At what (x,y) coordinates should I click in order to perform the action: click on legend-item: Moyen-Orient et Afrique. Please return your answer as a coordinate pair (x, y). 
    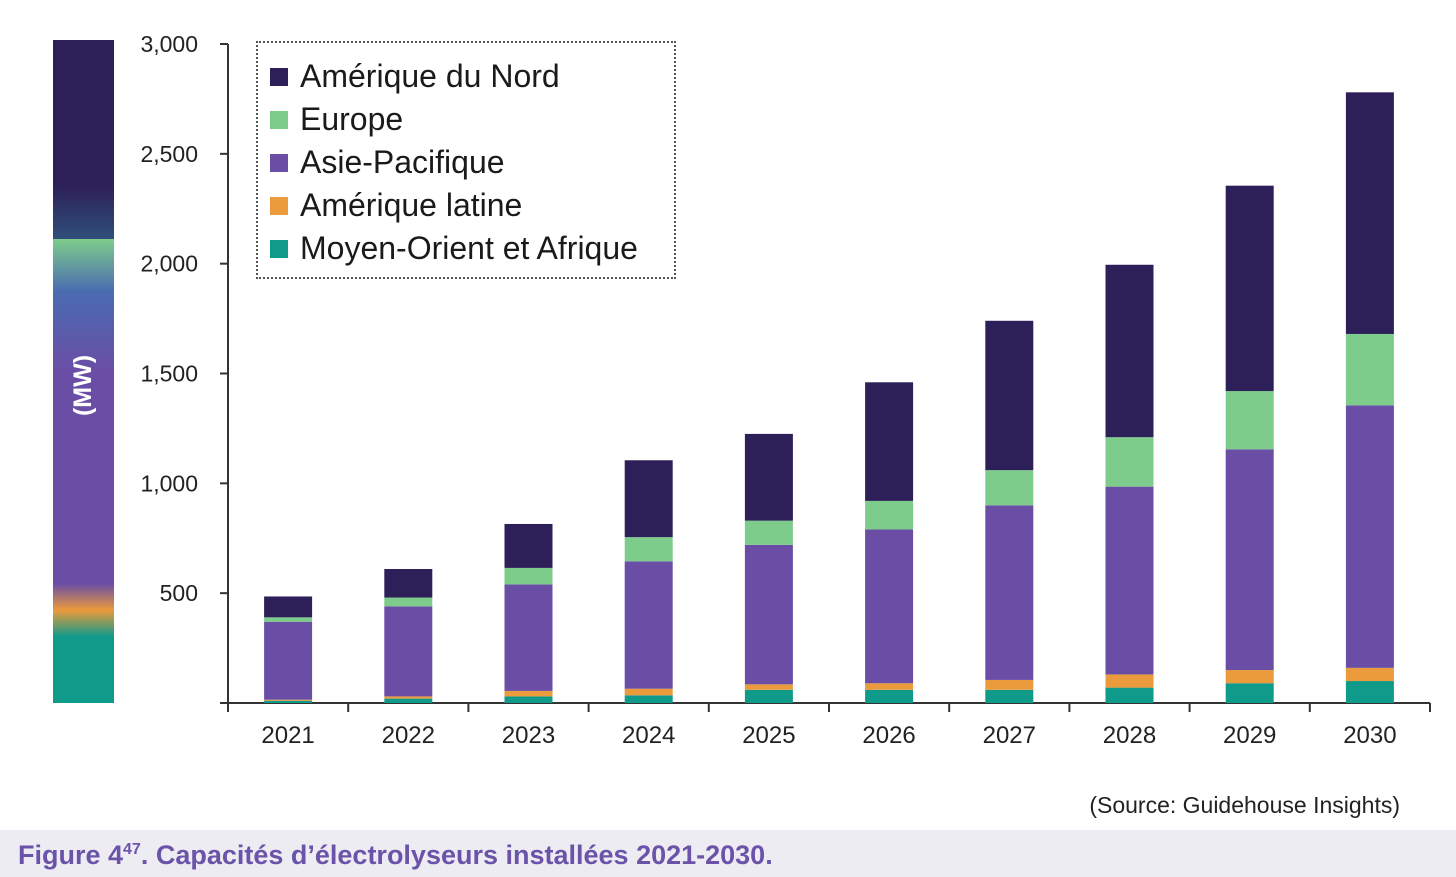
    Looking at the image, I should click on (472, 248).